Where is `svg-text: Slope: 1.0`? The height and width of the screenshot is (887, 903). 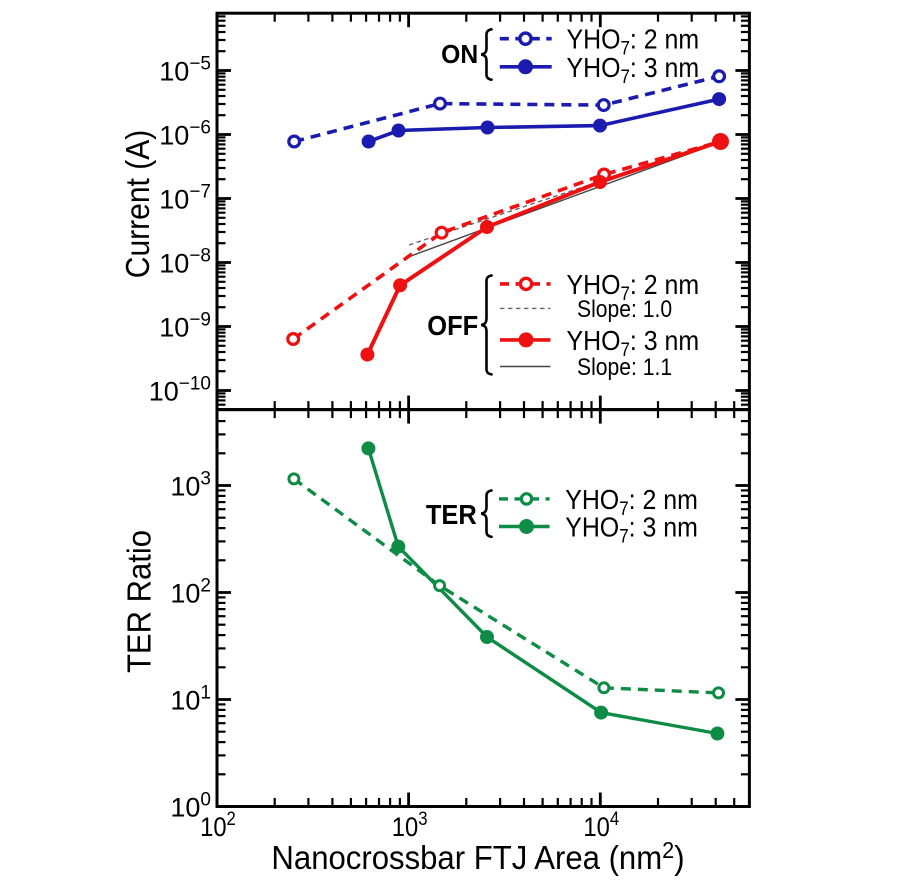
svg-text: Slope: 1.0 is located at coordinates (624, 309).